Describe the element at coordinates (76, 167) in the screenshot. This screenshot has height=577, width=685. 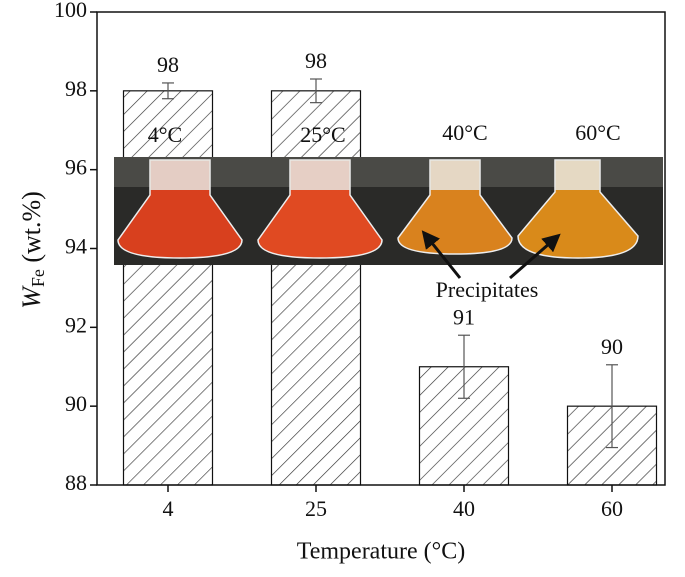
I see `y-tick-label: 96` at that location.